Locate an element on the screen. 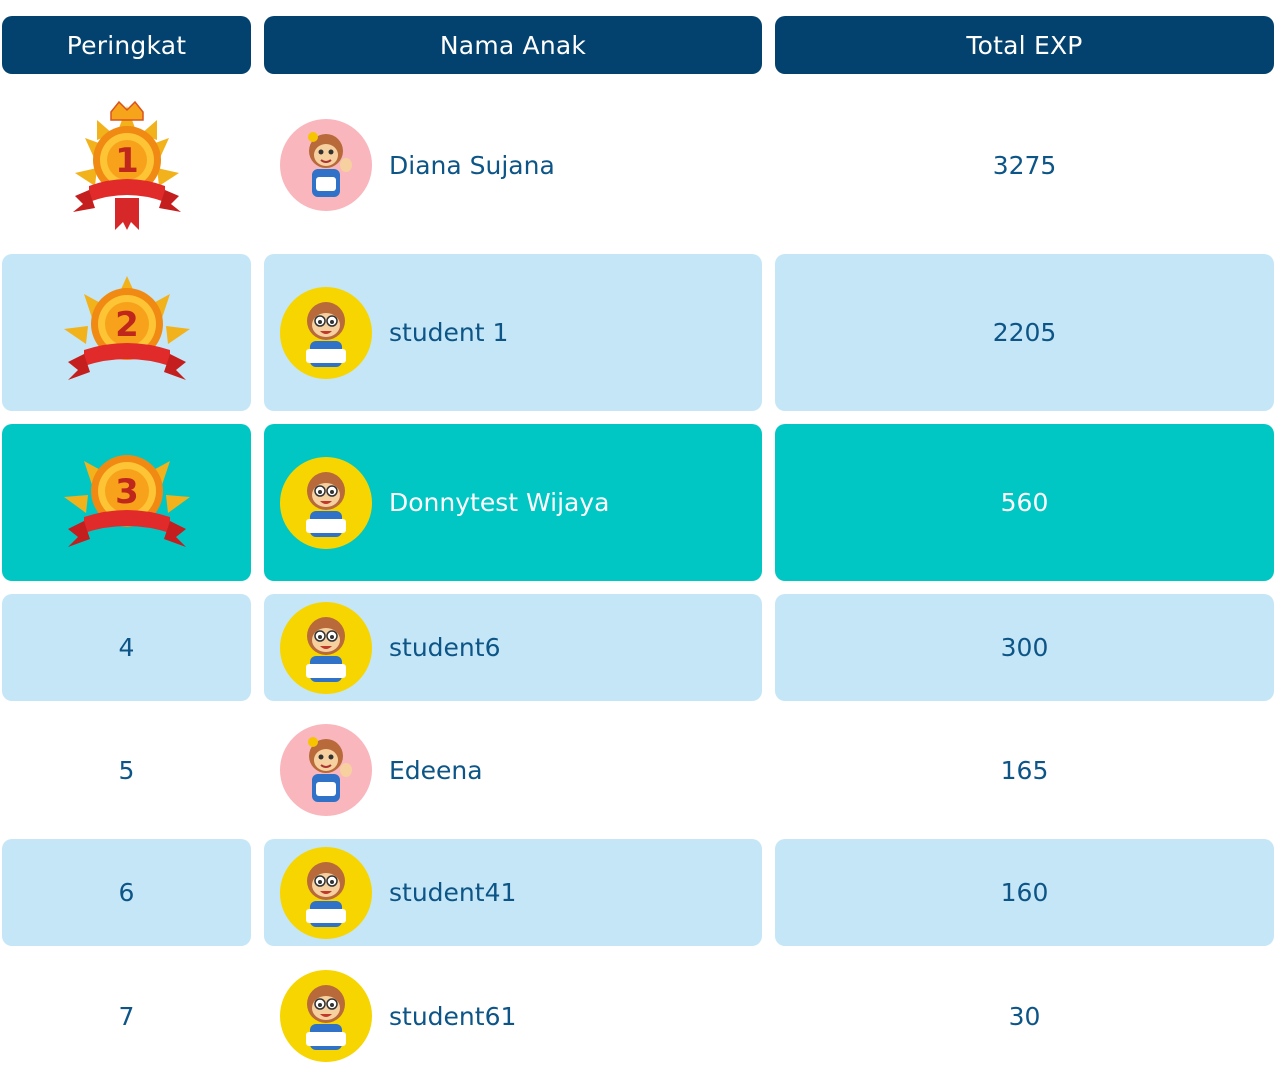 The width and height of the screenshot is (1284, 1080). exp-cell: 160 is located at coordinates (1024, 892).